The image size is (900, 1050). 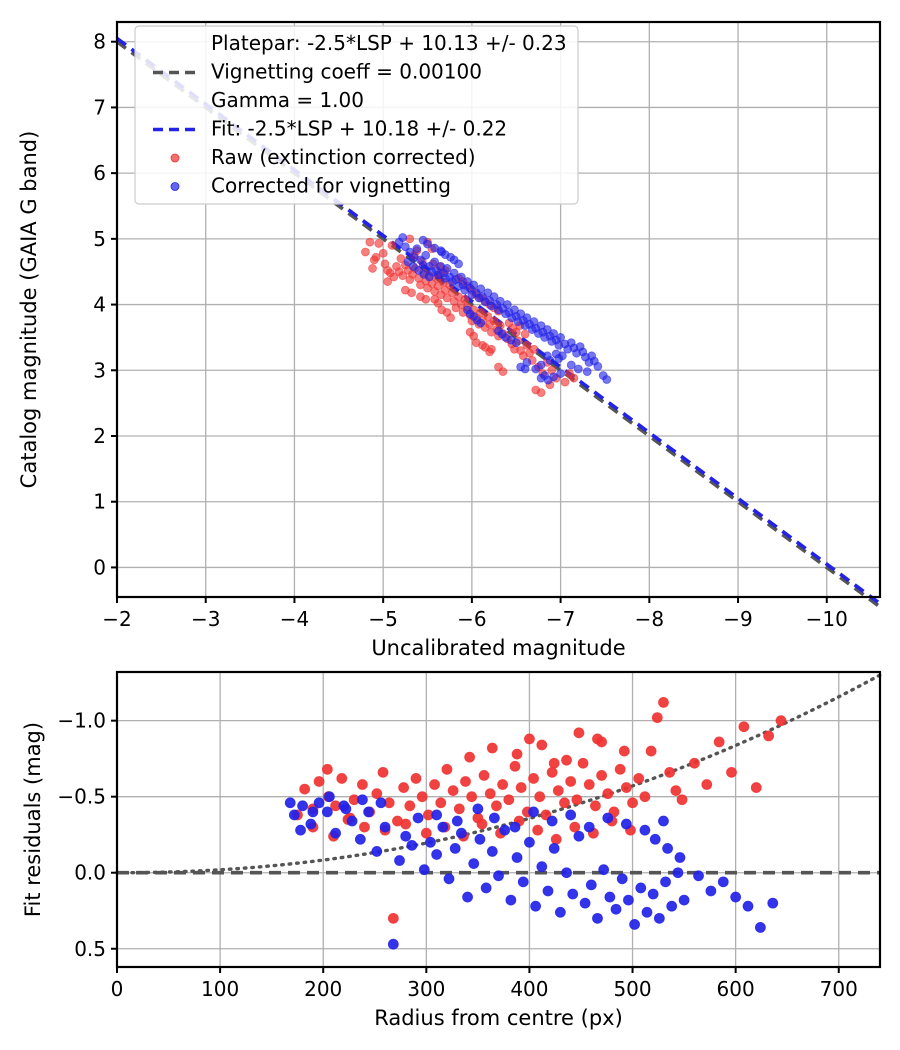 What do you see at coordinates (498, 648) in the screenshot?
I see `x-axis-label: Uncalibrated magnitude` at bounding box center [498, 648].